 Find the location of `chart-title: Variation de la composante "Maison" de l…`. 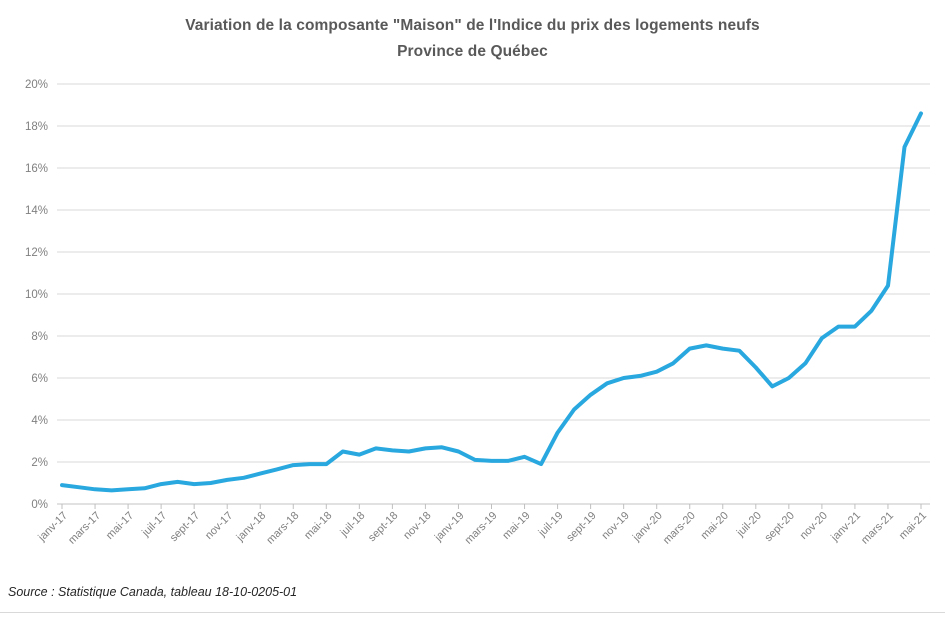

chart-title: Variation de la composante "Maison" de l… is located at coordinates (472, 25).